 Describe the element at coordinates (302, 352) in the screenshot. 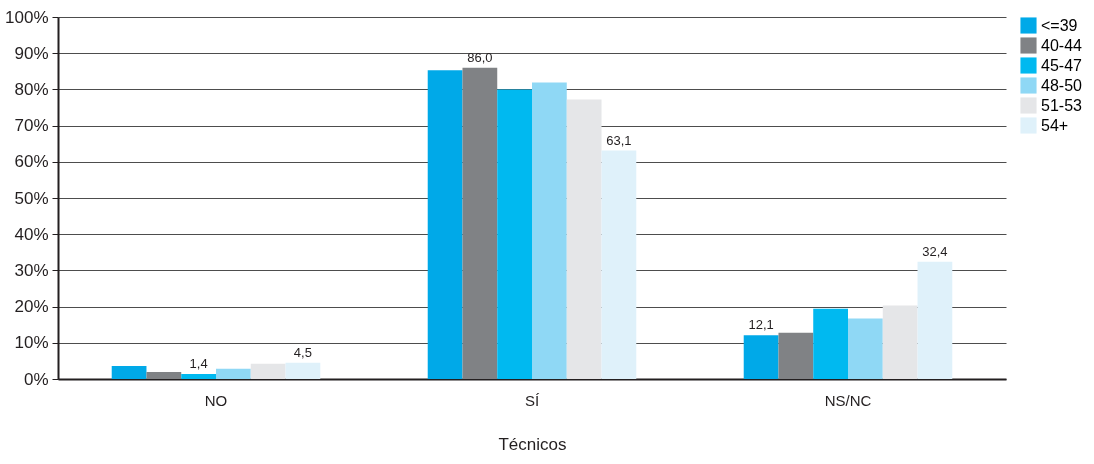

I see `data-label: 4,5` at that location.